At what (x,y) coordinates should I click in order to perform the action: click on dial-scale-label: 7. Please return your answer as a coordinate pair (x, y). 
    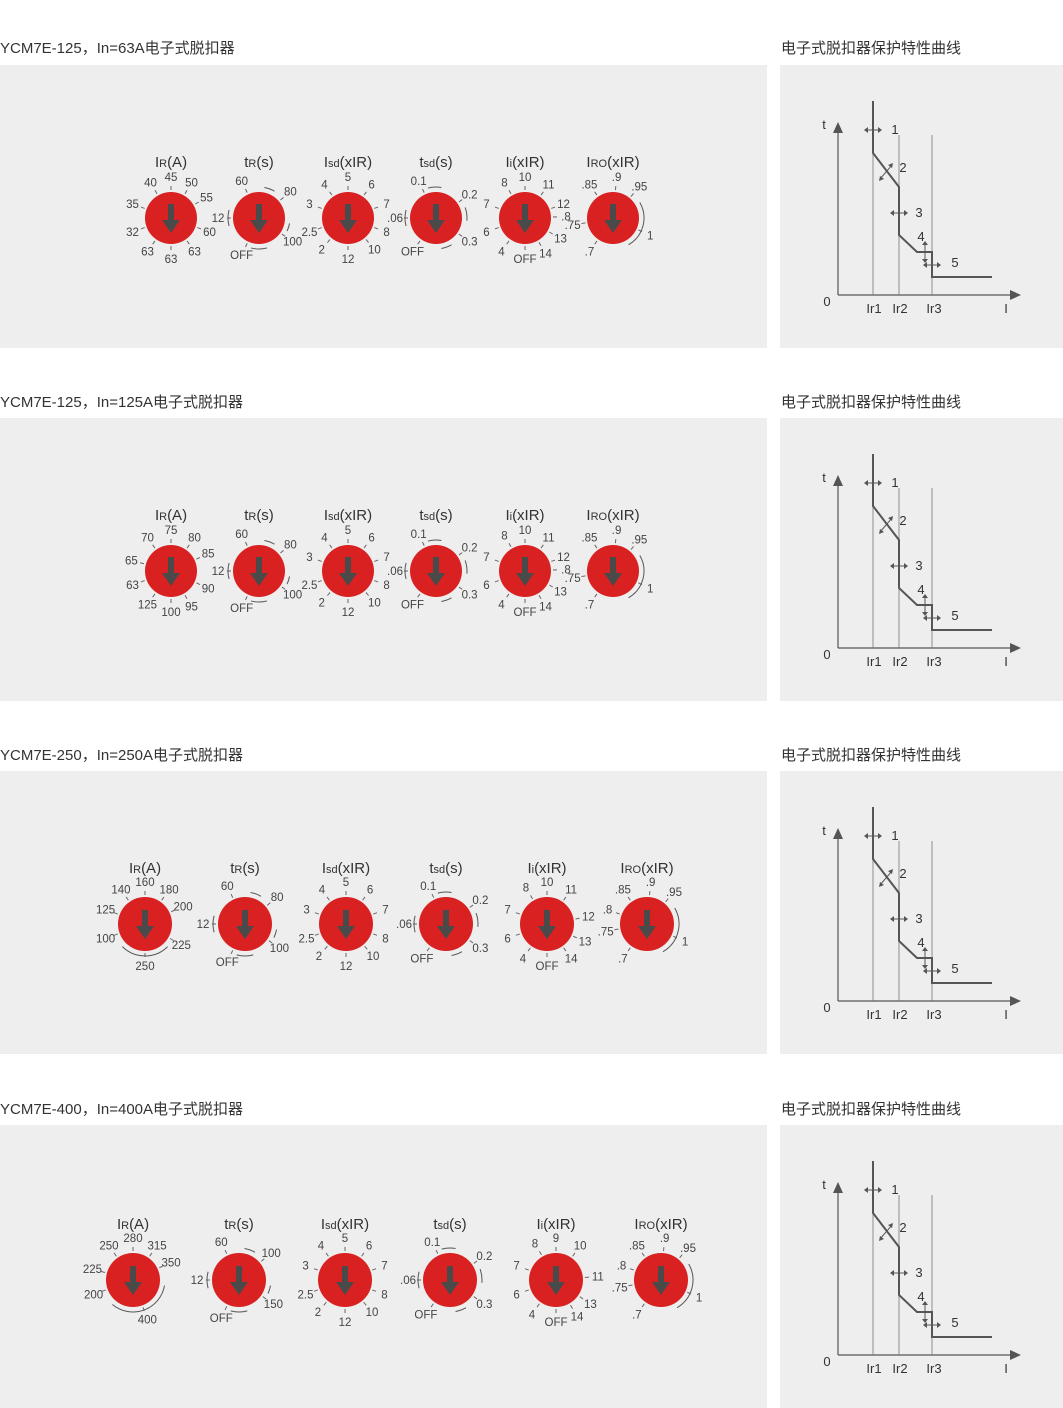
    Looking at the image, I should click on (386, 558).